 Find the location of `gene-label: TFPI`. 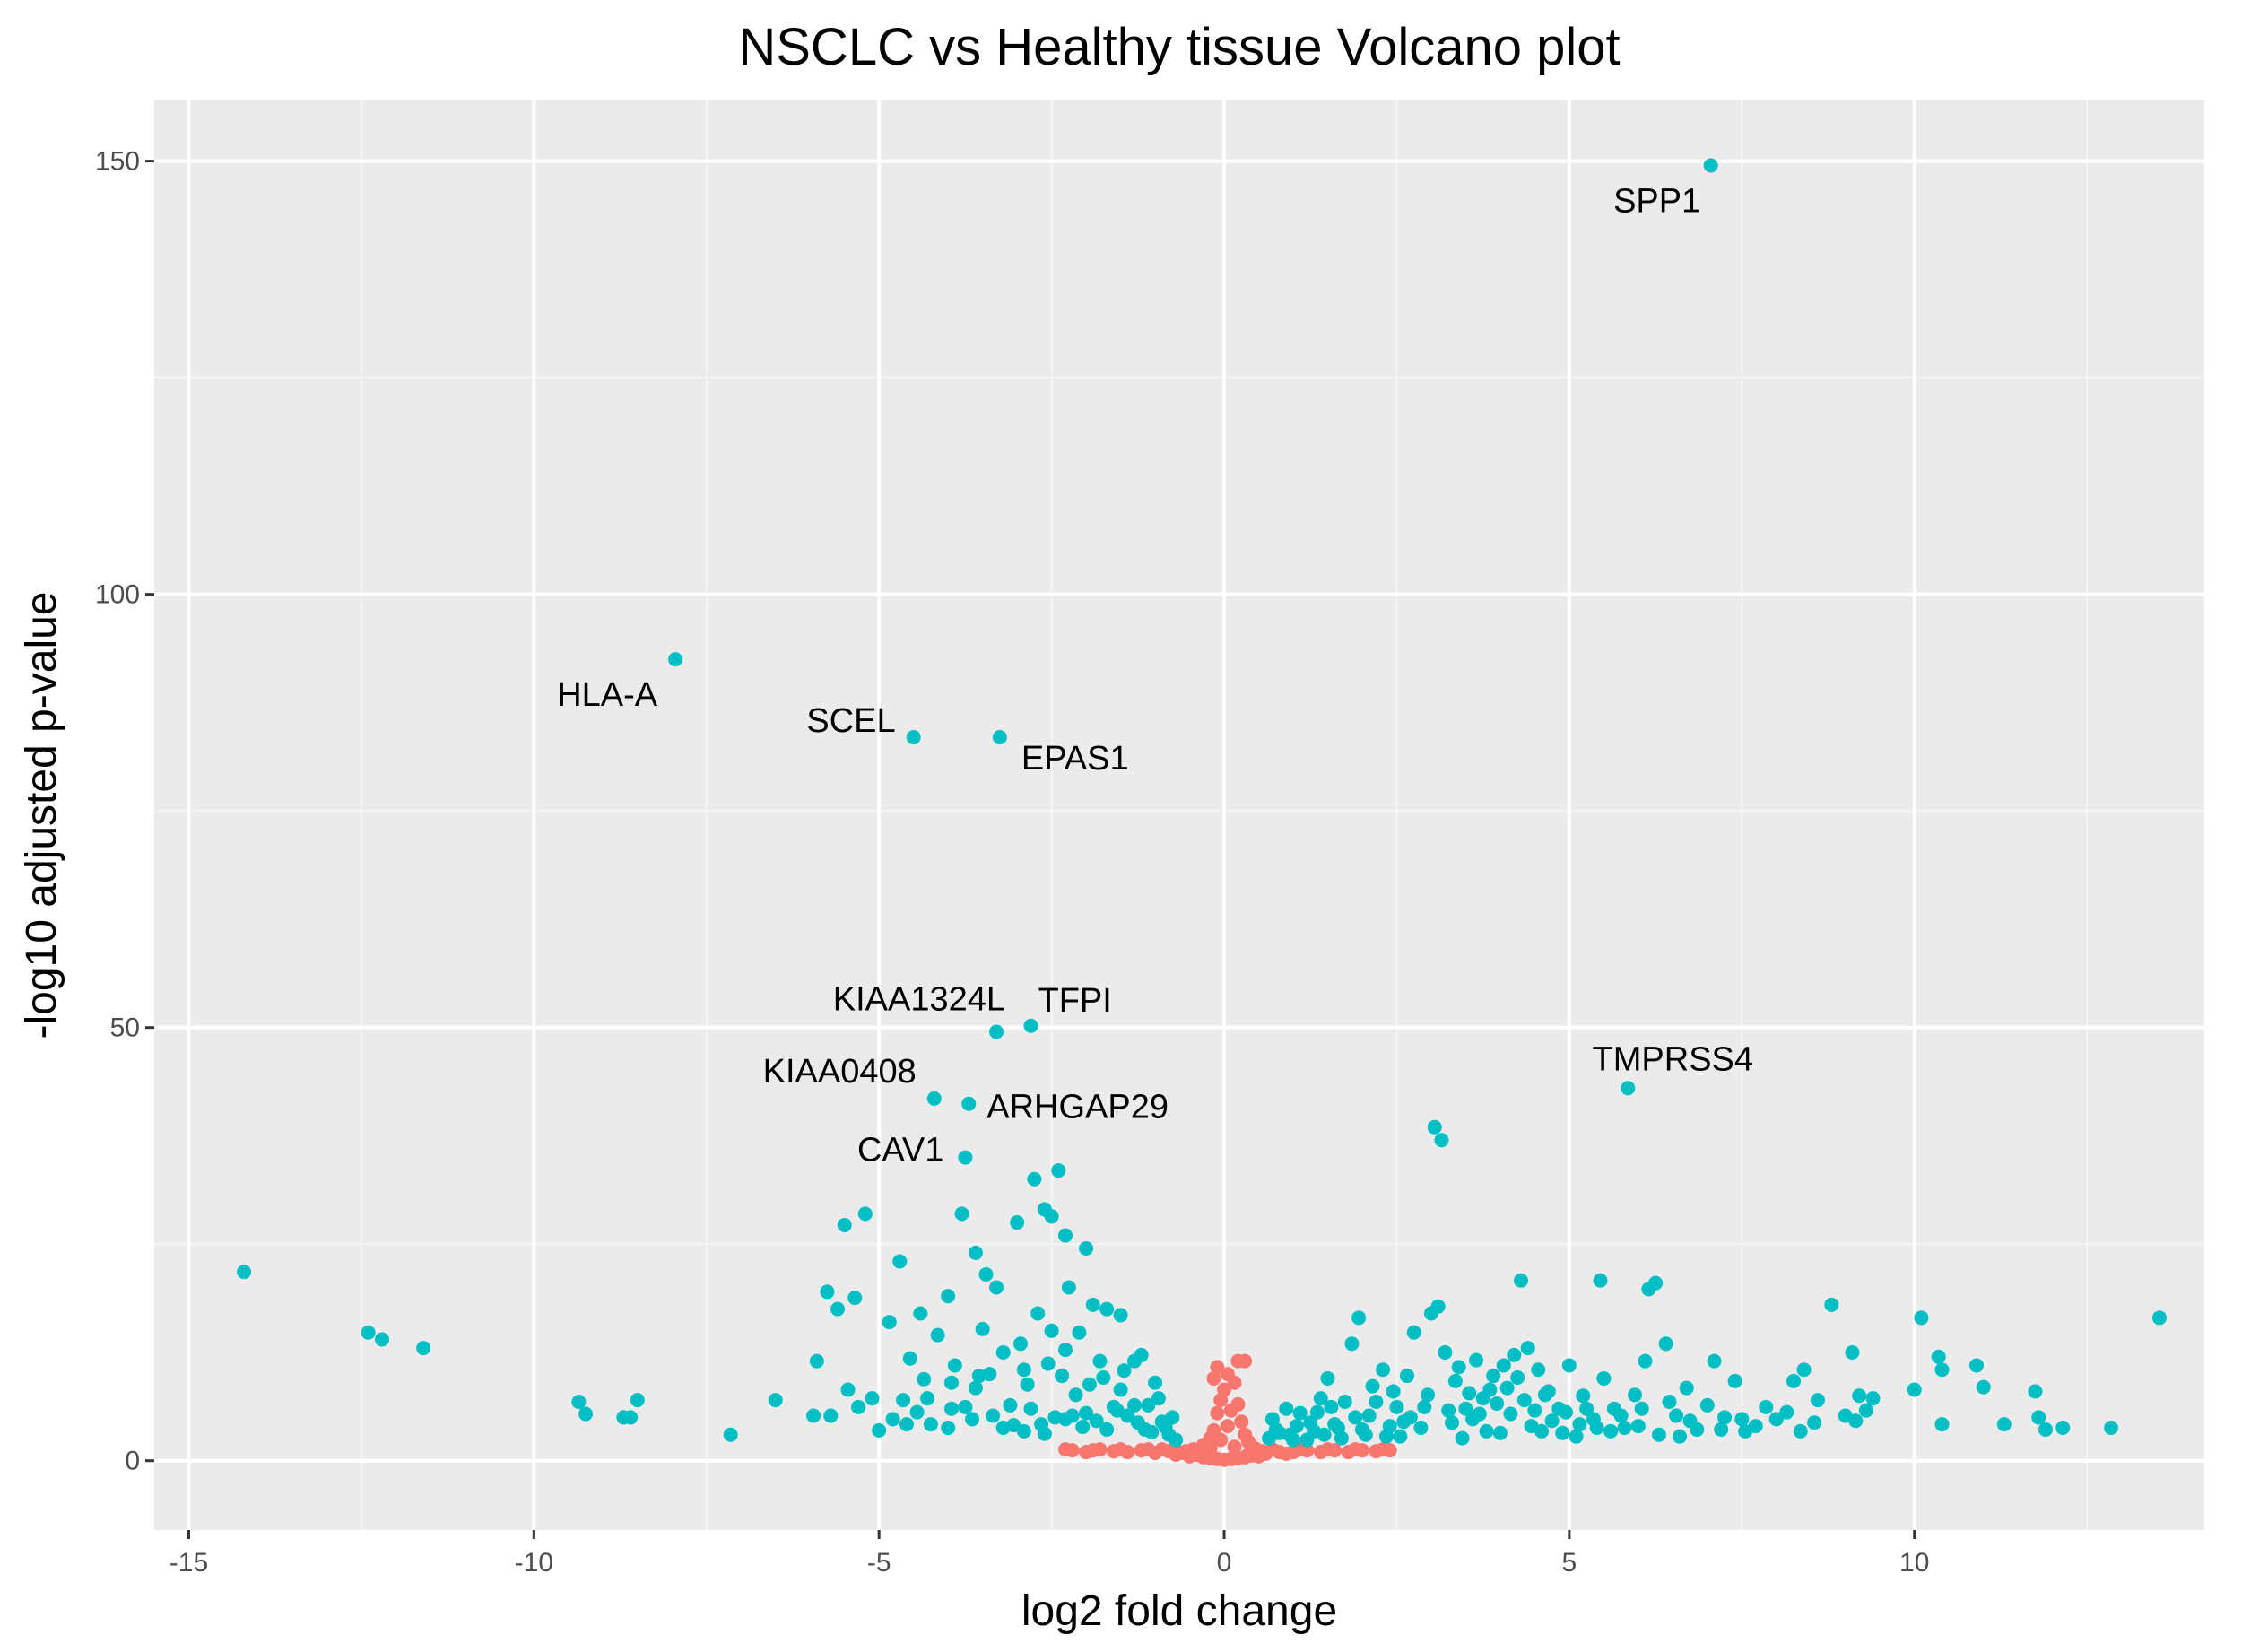

gene-label: TFPI is located at coordinates (1075, 1001).